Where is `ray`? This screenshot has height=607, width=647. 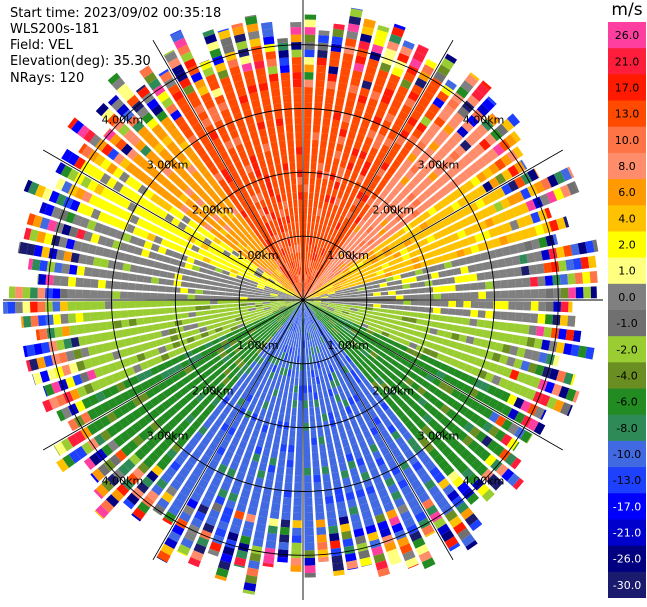 ray is located at coordinates (218, 191).